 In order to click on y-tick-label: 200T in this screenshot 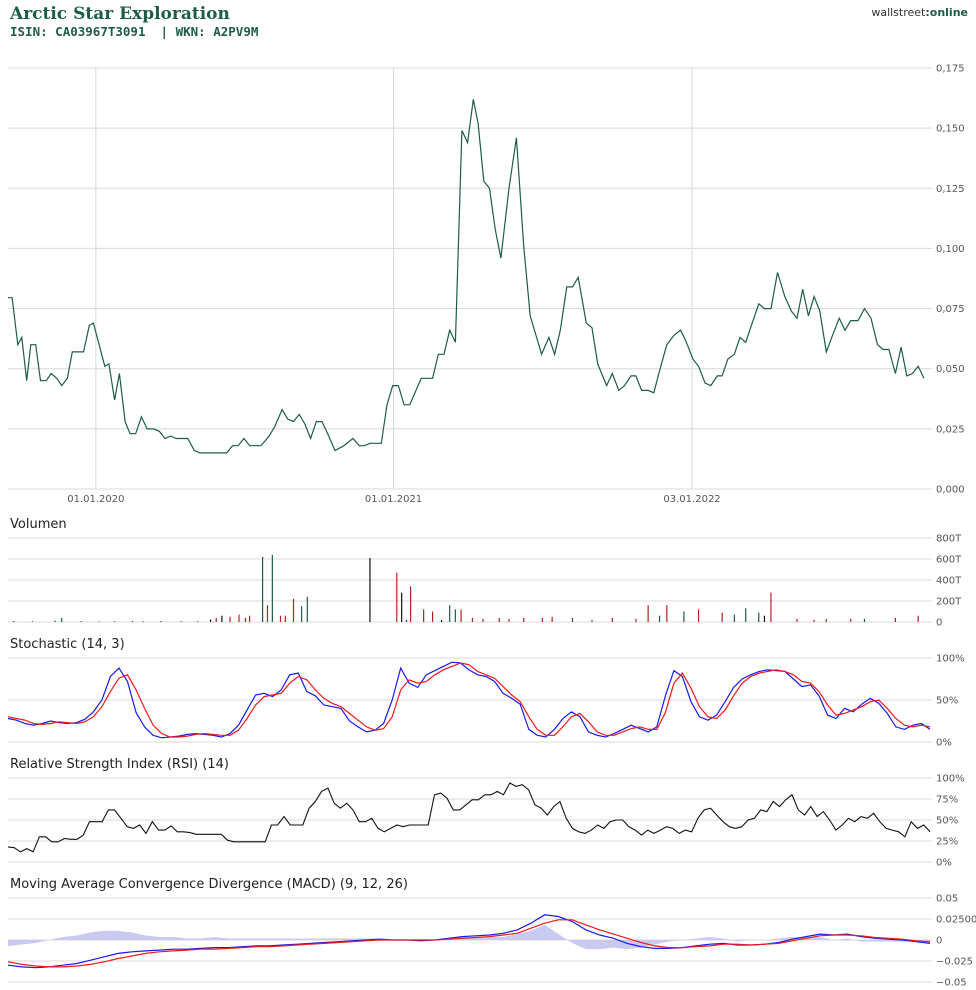, I will do `click(949, 602)`.